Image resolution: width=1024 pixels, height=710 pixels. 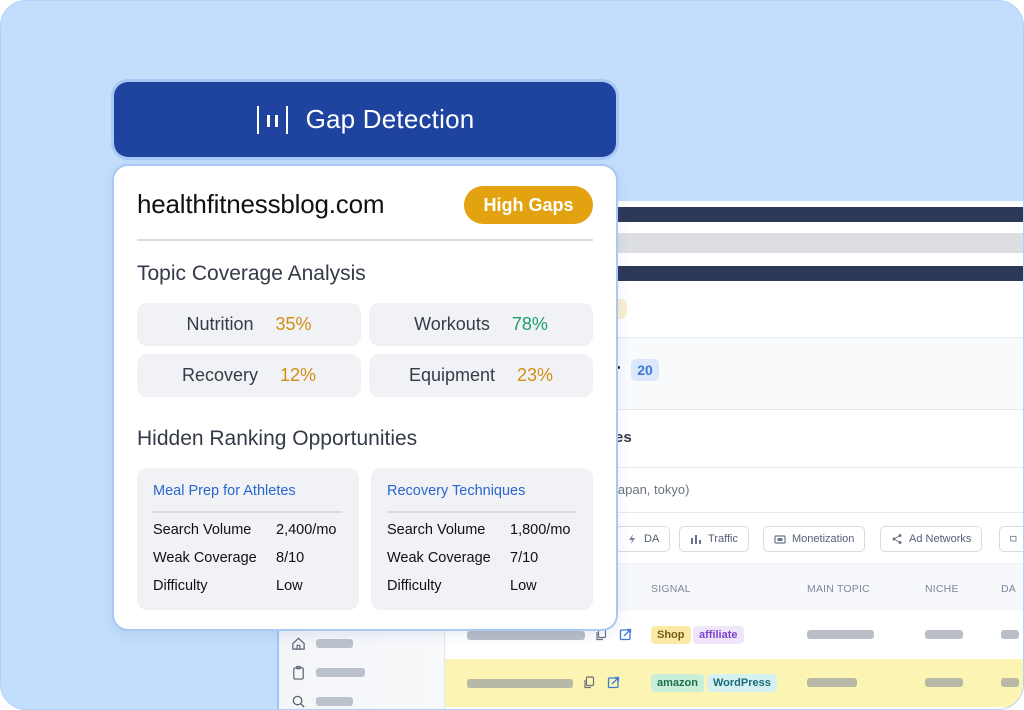 I want to click on filter-summary-text: japan, tokyo), so click(x=652, y=489).